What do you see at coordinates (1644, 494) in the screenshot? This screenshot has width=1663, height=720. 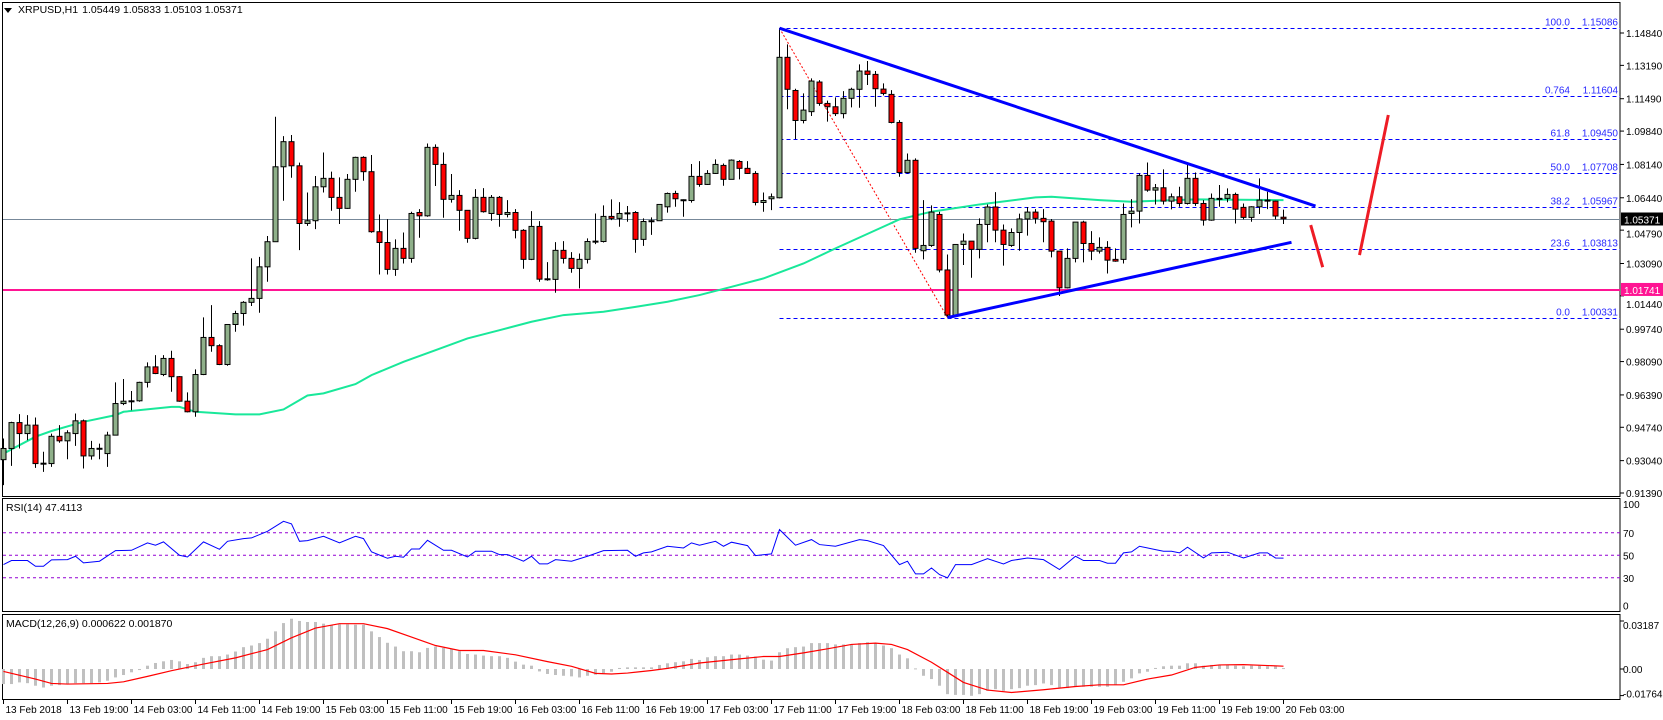 I see `price-tick-label: 0.91390` at bounding box center [1644, 494].